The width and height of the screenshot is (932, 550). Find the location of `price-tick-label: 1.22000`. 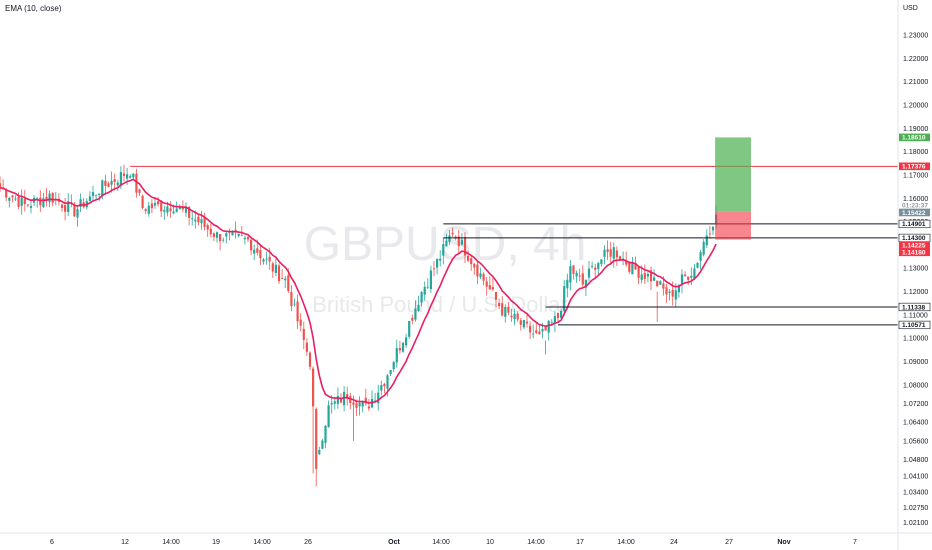

price-tick-label: 1.22000 is located at coordinates (915, 59).